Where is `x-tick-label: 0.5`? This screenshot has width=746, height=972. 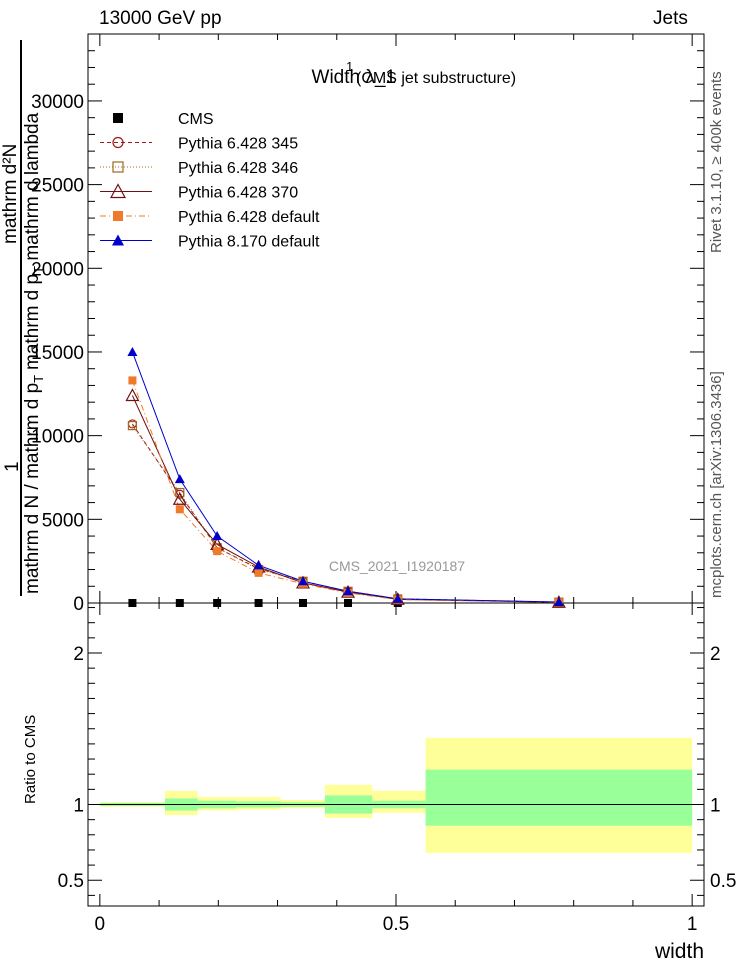
x-tick-label: 0.5 is located at coordinates (396, 924).